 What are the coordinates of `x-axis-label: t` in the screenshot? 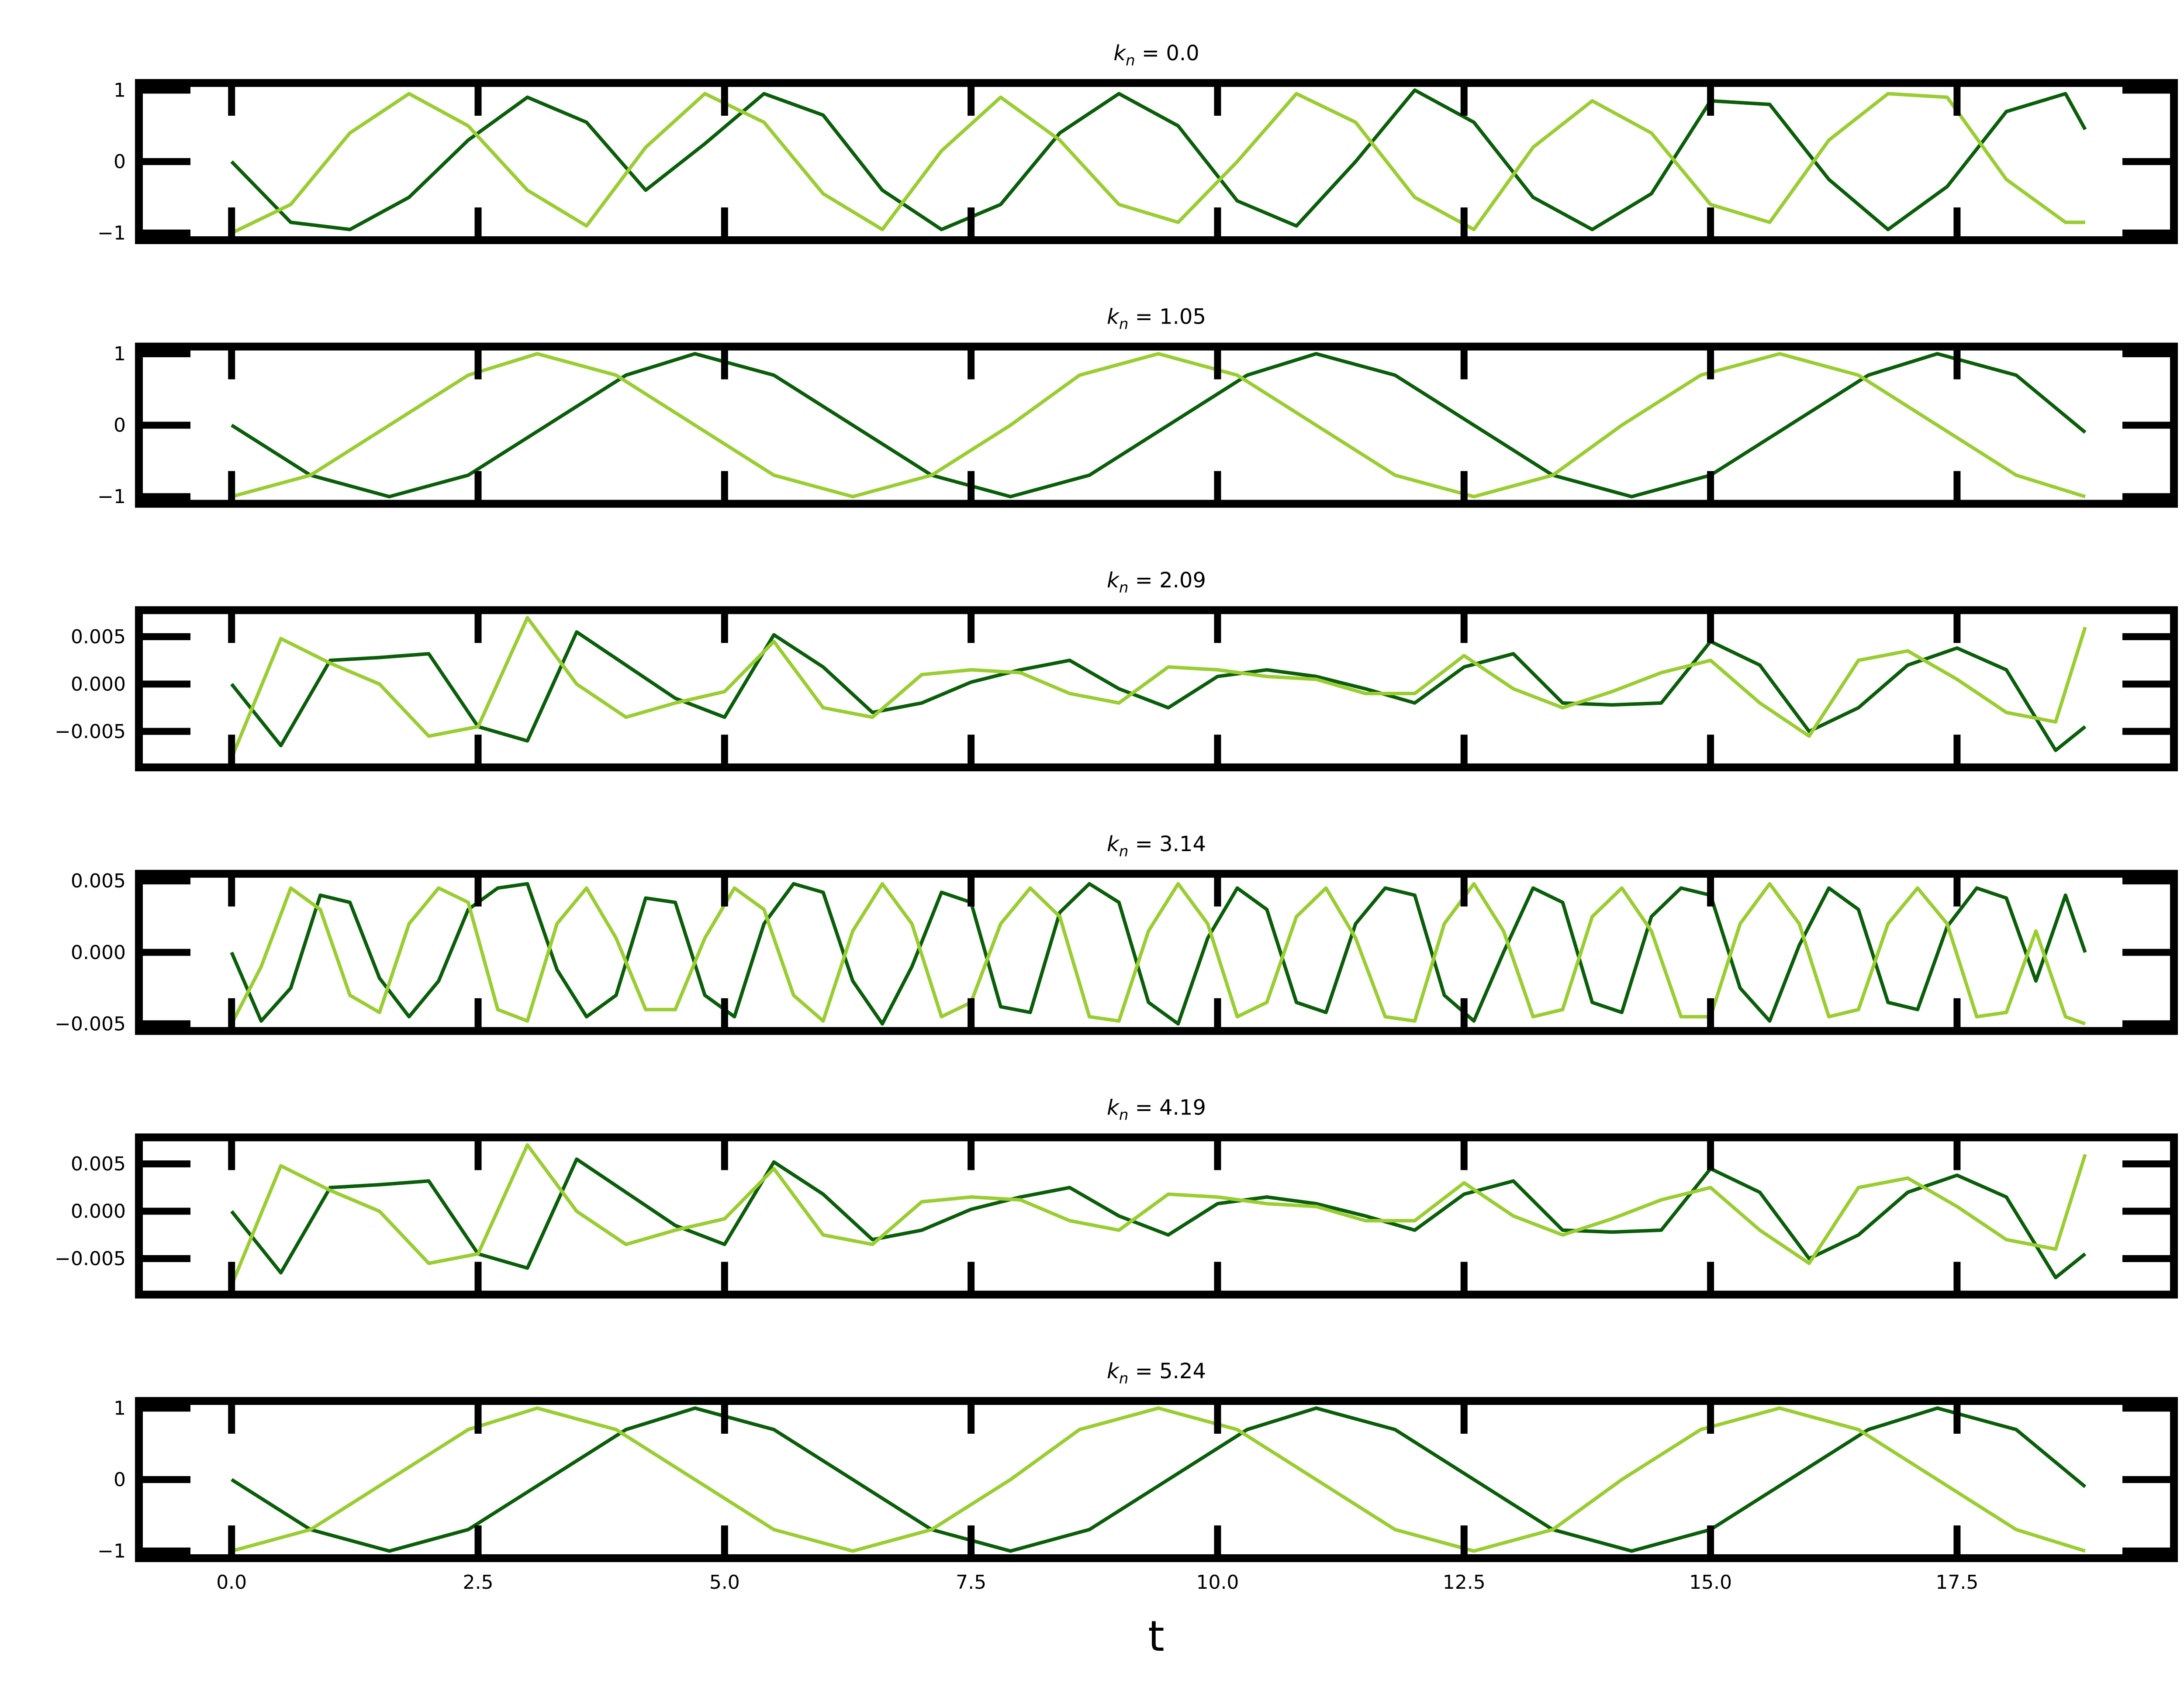 It's located at (1156, 1636).